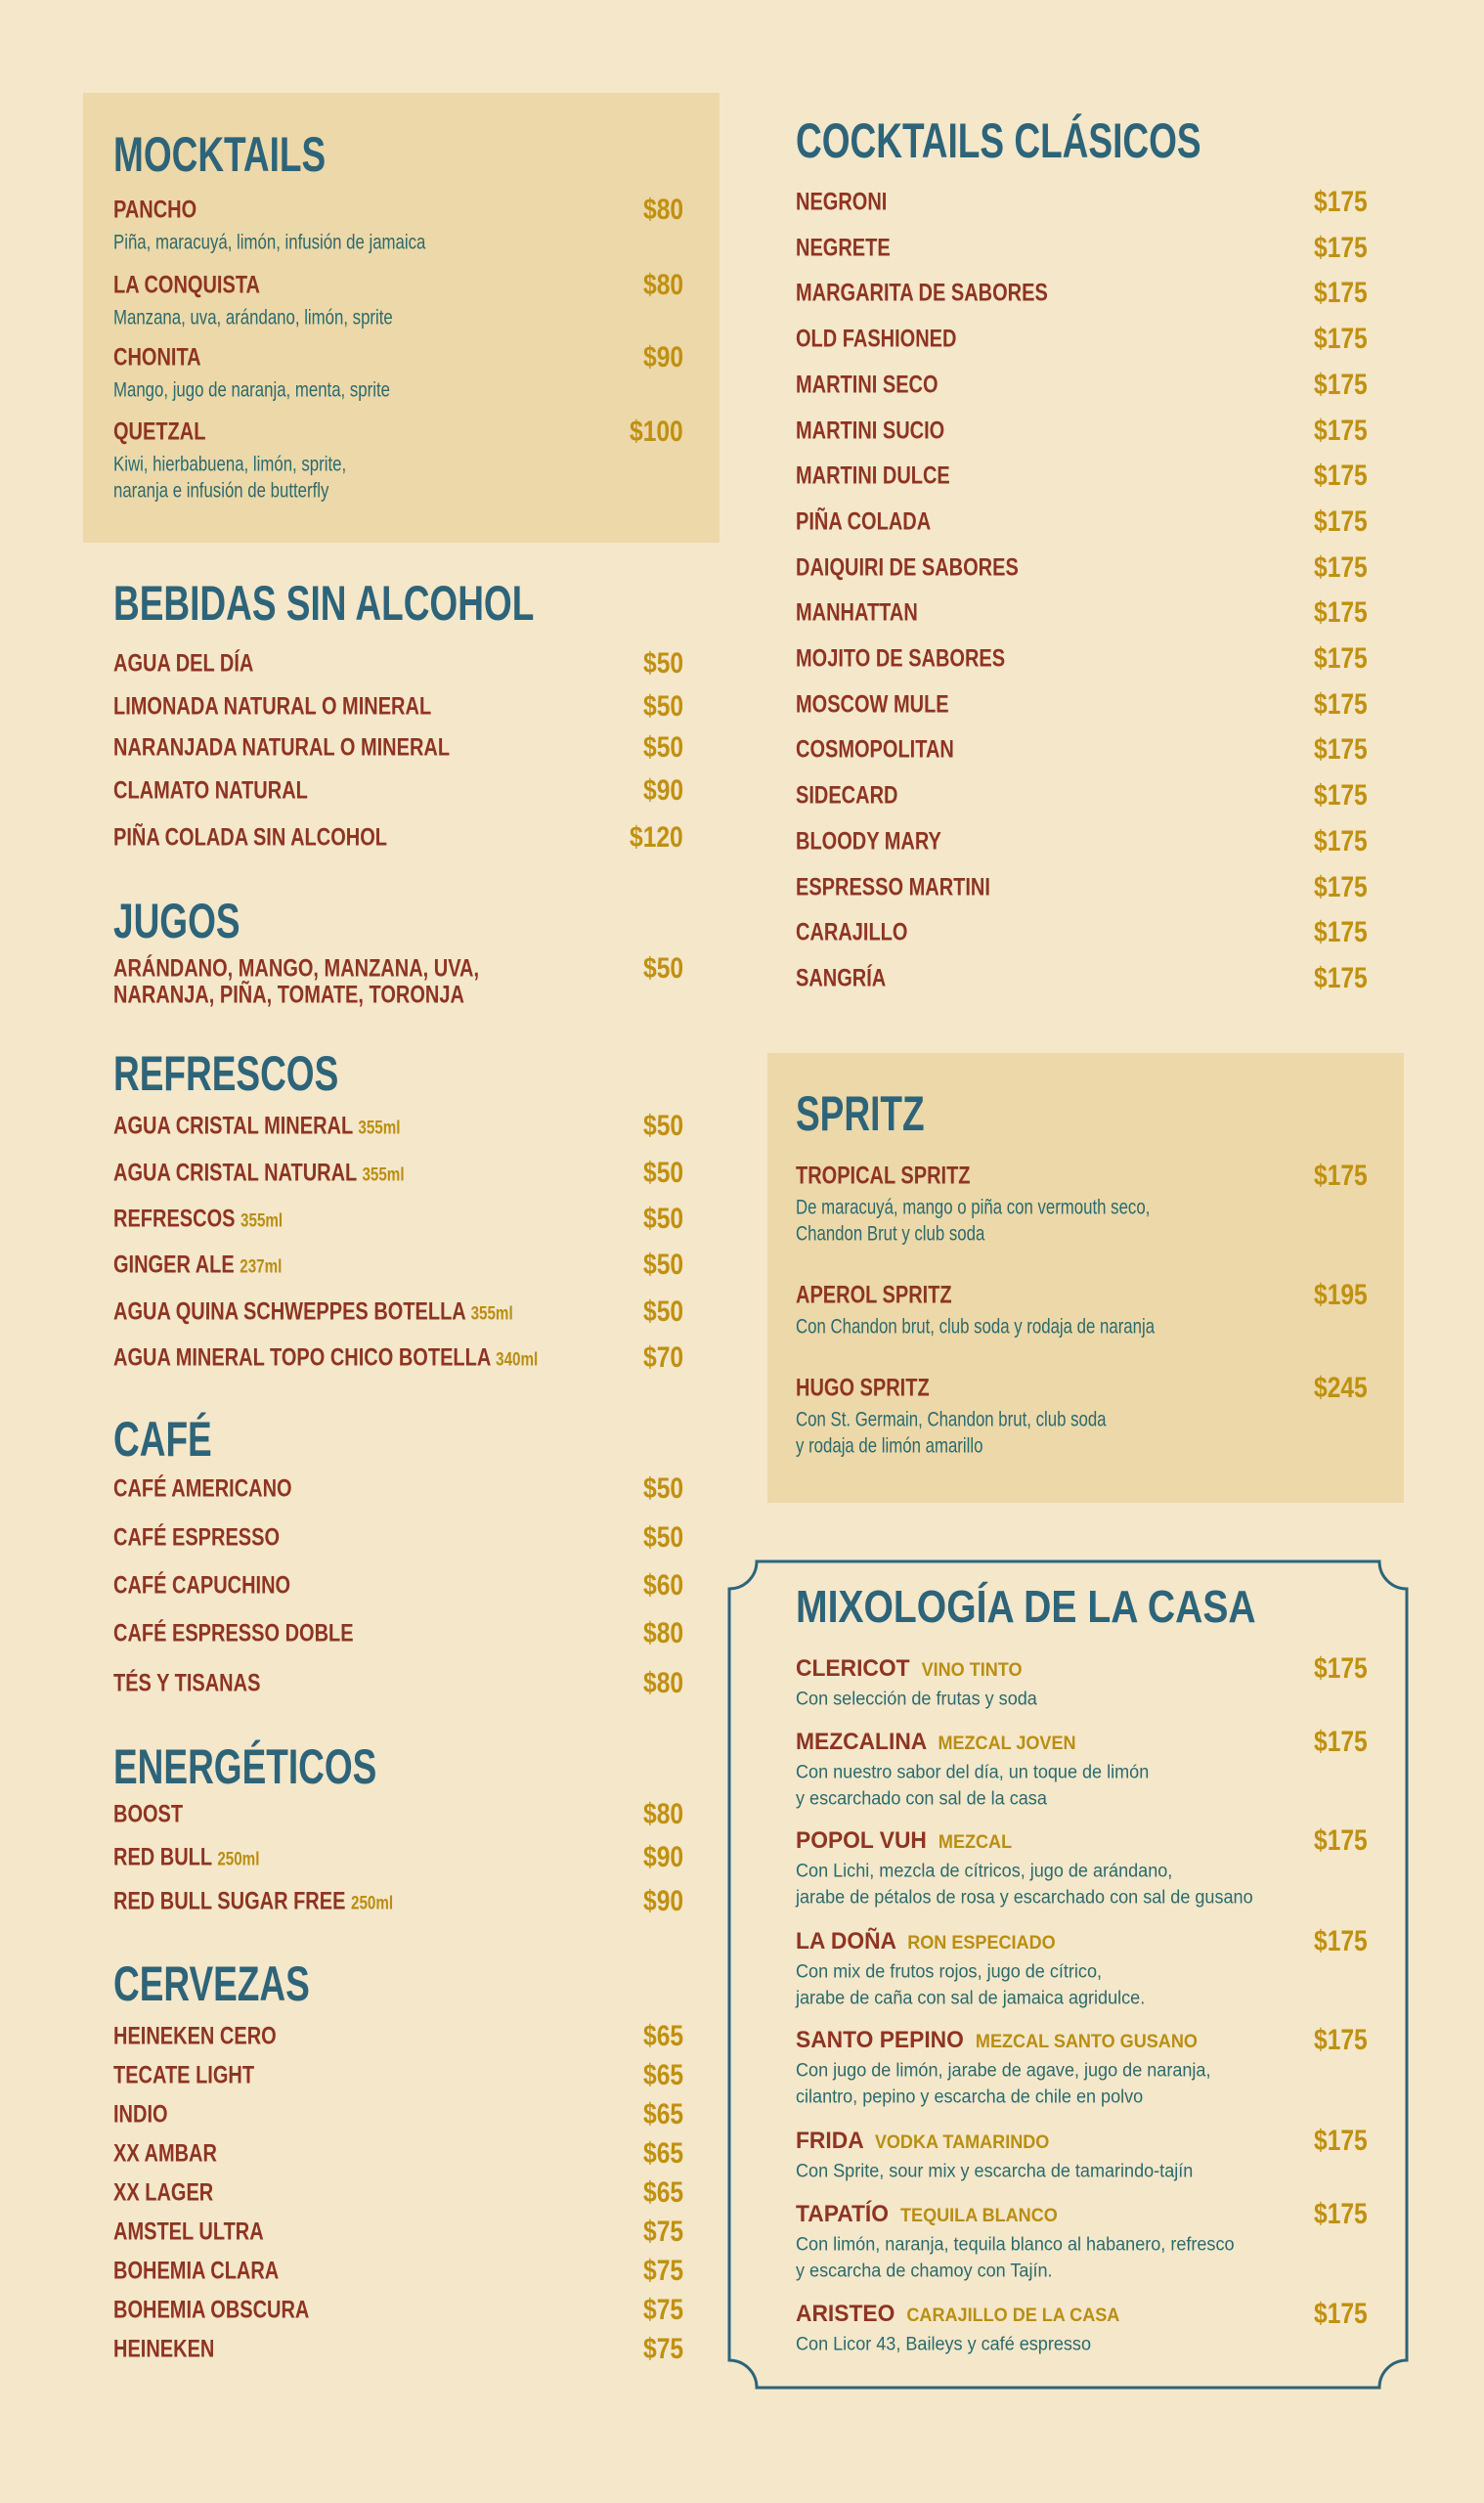  I want to click on item-name-text: MARTINI DULCE, so click(873, 475).